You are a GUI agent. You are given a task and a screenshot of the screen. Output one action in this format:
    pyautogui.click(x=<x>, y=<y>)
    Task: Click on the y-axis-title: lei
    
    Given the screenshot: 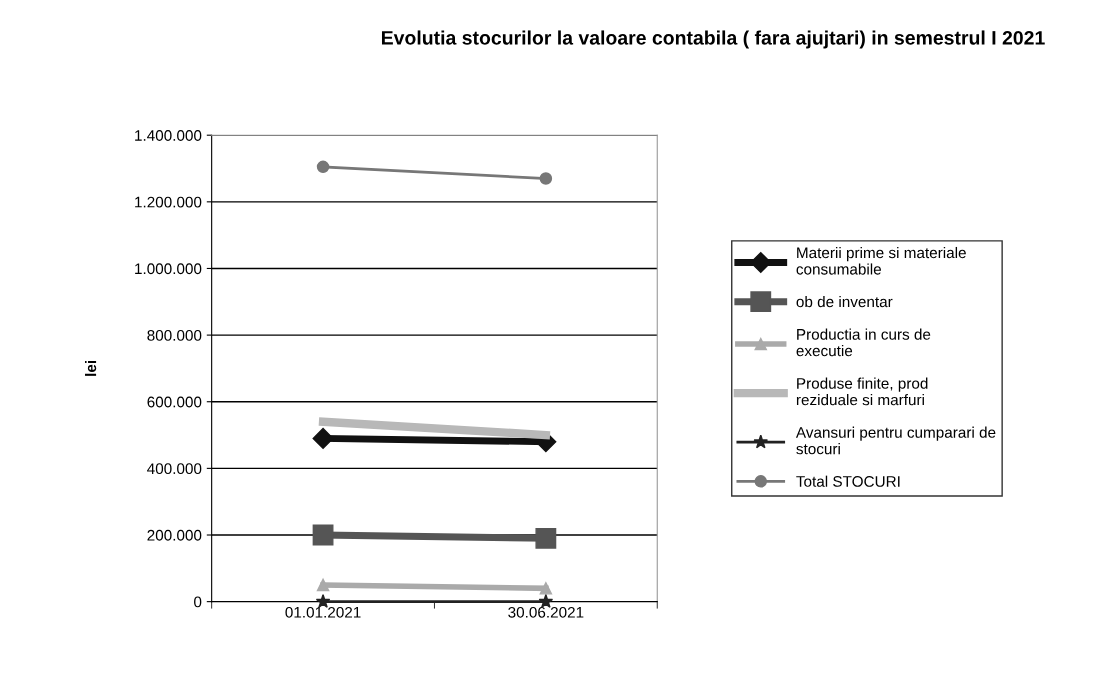 What is the action you would take?
    pyautogui.click(x=91, y=368)
    